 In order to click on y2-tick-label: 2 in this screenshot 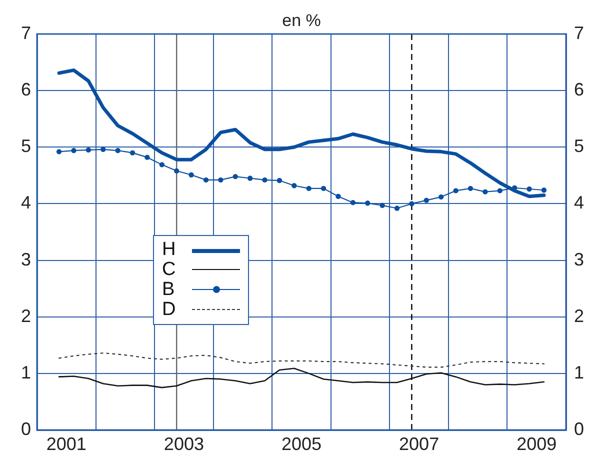, I will do `click(579, 316)`.